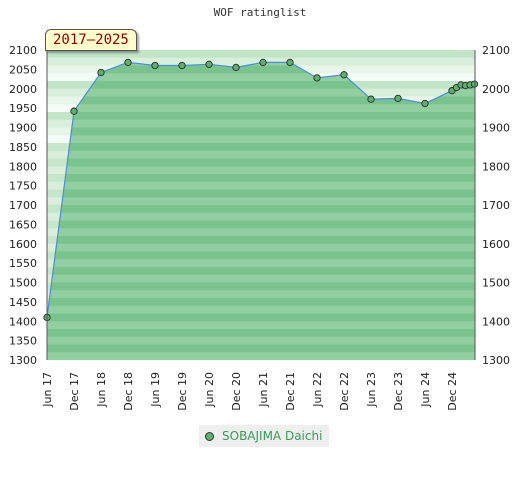  Describe the element at coordinates (47, 390) in the screenshot. I see `x-tick-label: Jun 17` at that location.